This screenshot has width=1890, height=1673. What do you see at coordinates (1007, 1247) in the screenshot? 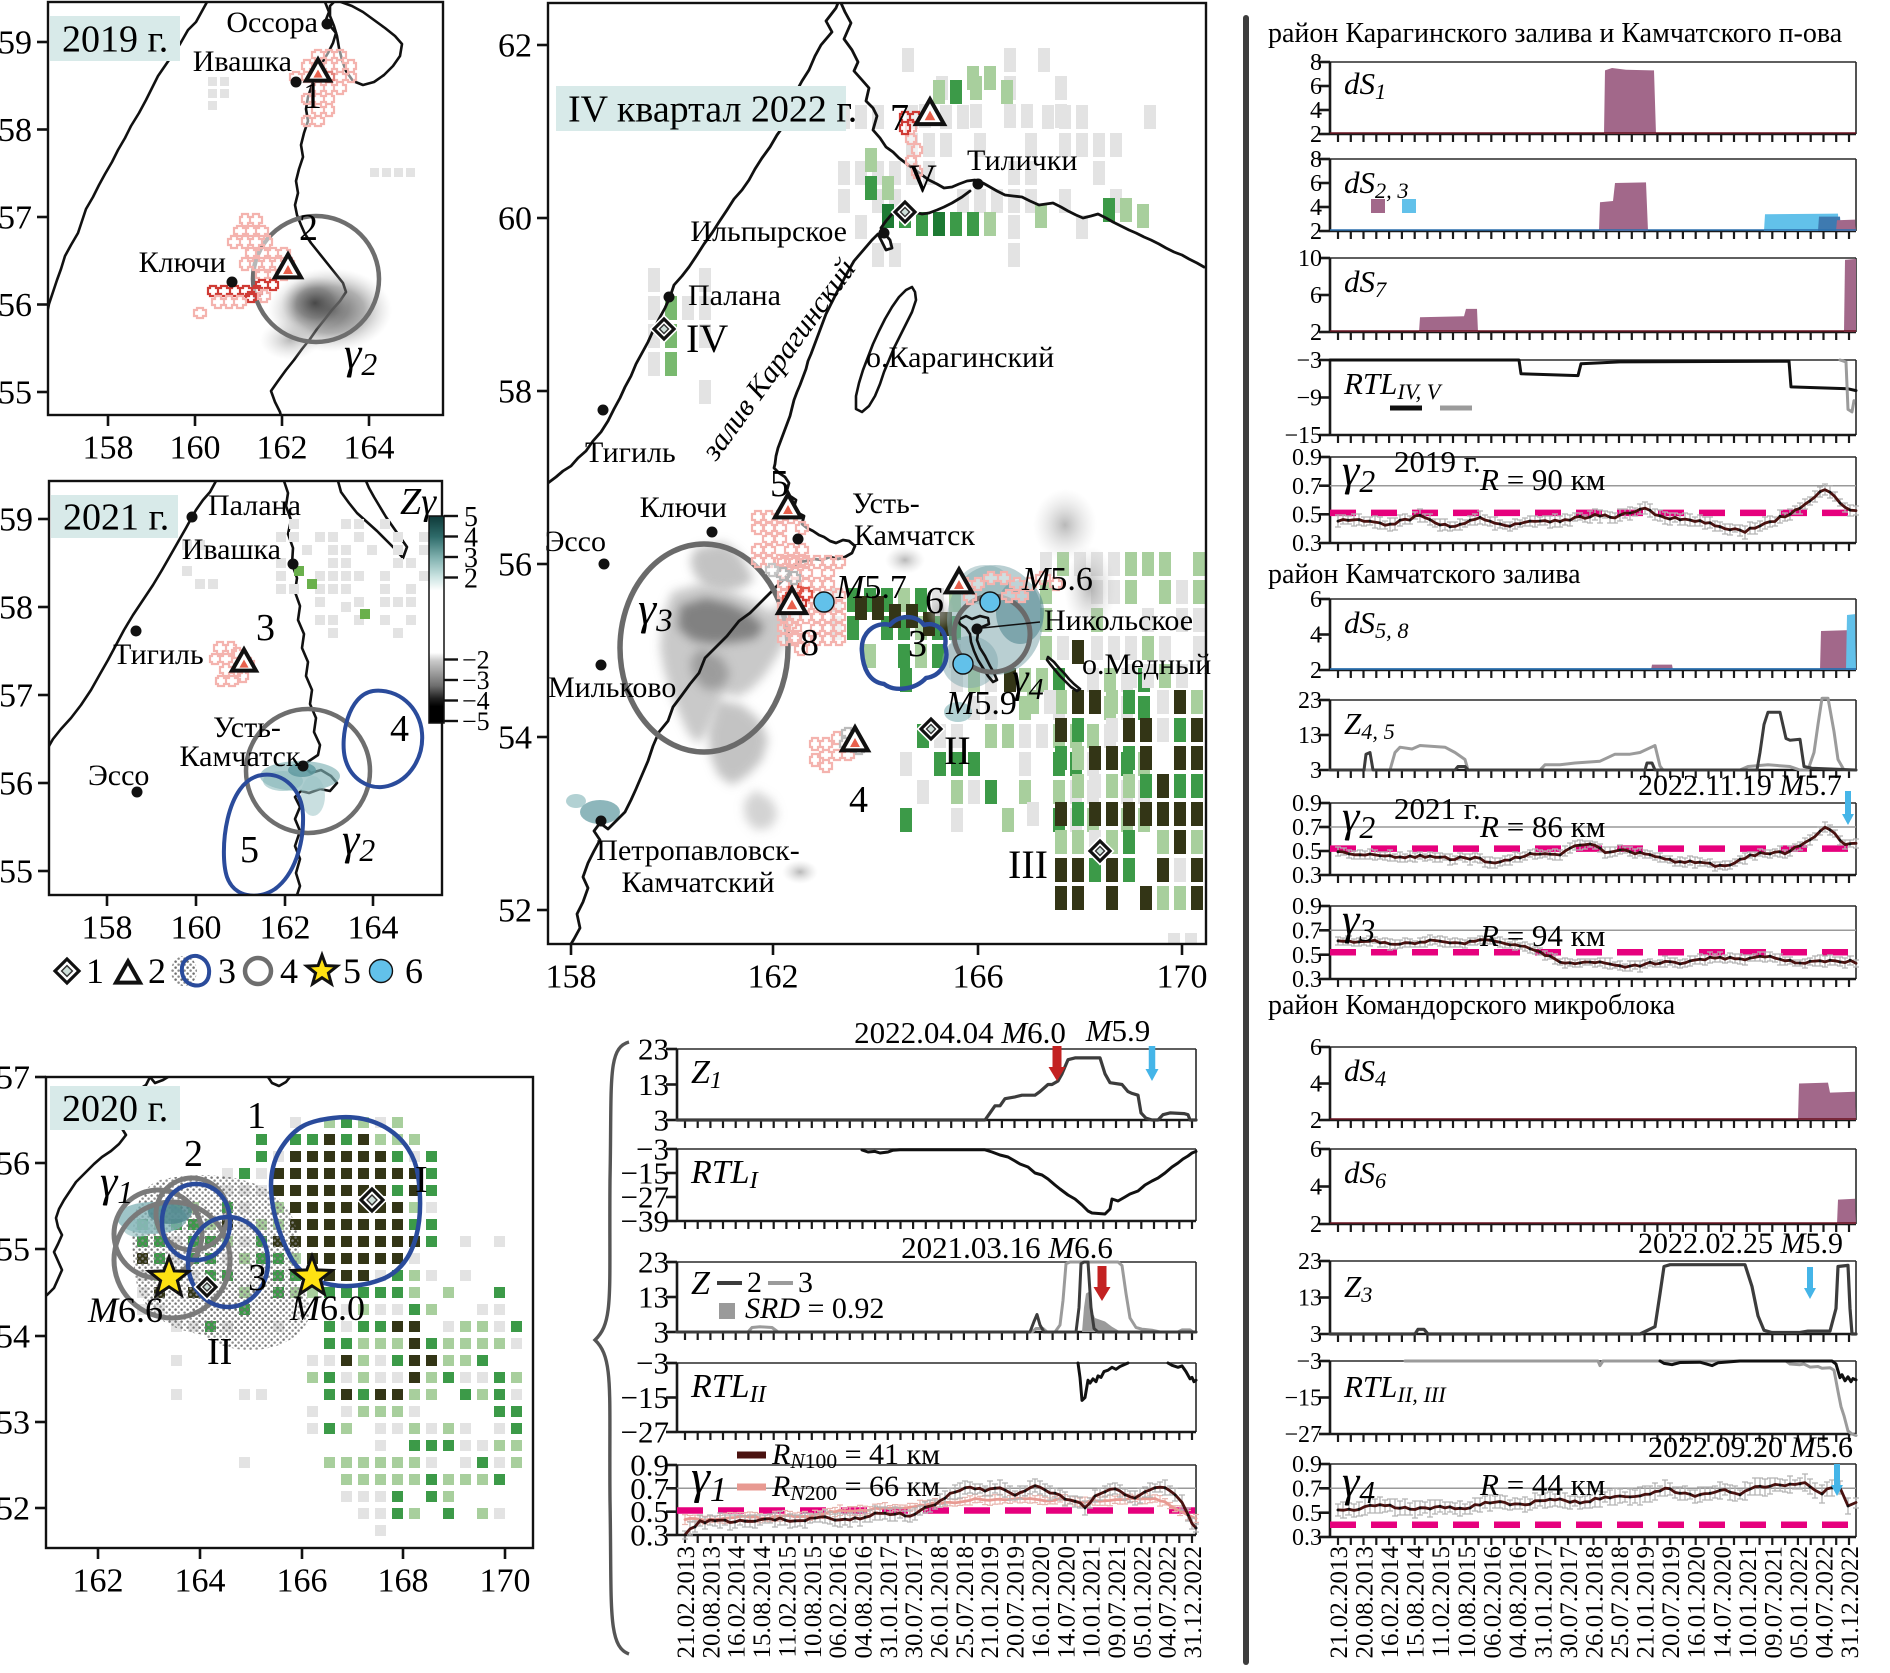
I see `svg-text: 2021.03.16 M6.6` at bounding box center [1007, 1247].